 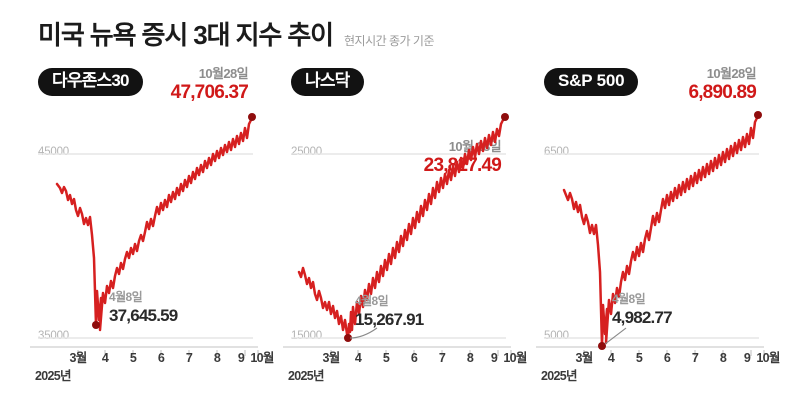 I want to click on x-tick-nasdaq-5: 8, so click(x=470, y=358).